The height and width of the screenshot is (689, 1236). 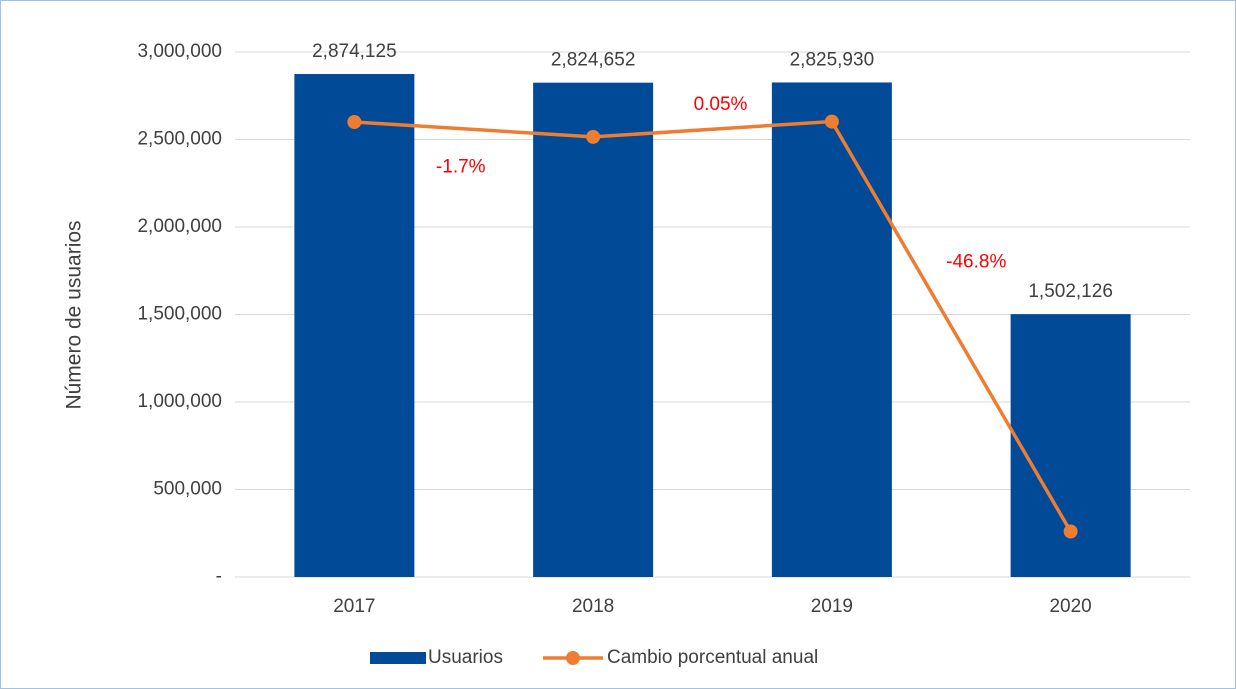 What do you see at coordinates (354, 51) in the screenshot?
I see `data-label: 2,874,125` at bounding box center [354, 51].